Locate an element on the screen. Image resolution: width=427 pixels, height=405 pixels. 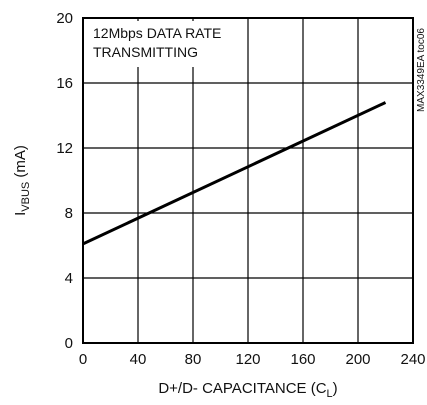
x-axis-title-close: ) is located at coordinates (335, 388).